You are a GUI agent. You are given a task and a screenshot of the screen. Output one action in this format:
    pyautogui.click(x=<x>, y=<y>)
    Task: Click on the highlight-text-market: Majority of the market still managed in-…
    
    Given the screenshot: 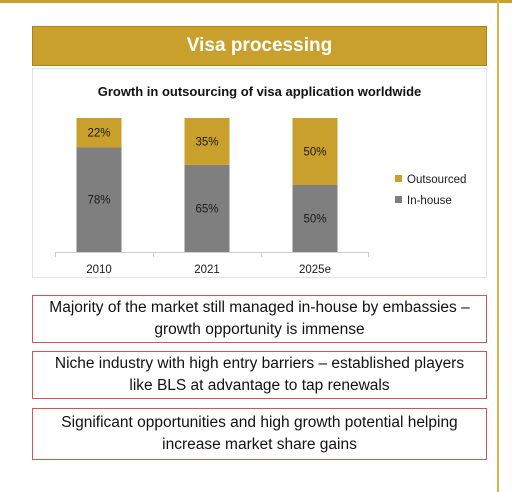 What is the action you would take?
    pyautogui.click(x=259, y=318)
    